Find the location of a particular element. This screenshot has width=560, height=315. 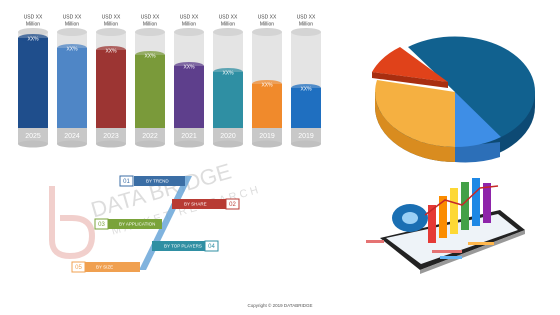

cylinder-year: 2020 is located at coordinates (228, 136).